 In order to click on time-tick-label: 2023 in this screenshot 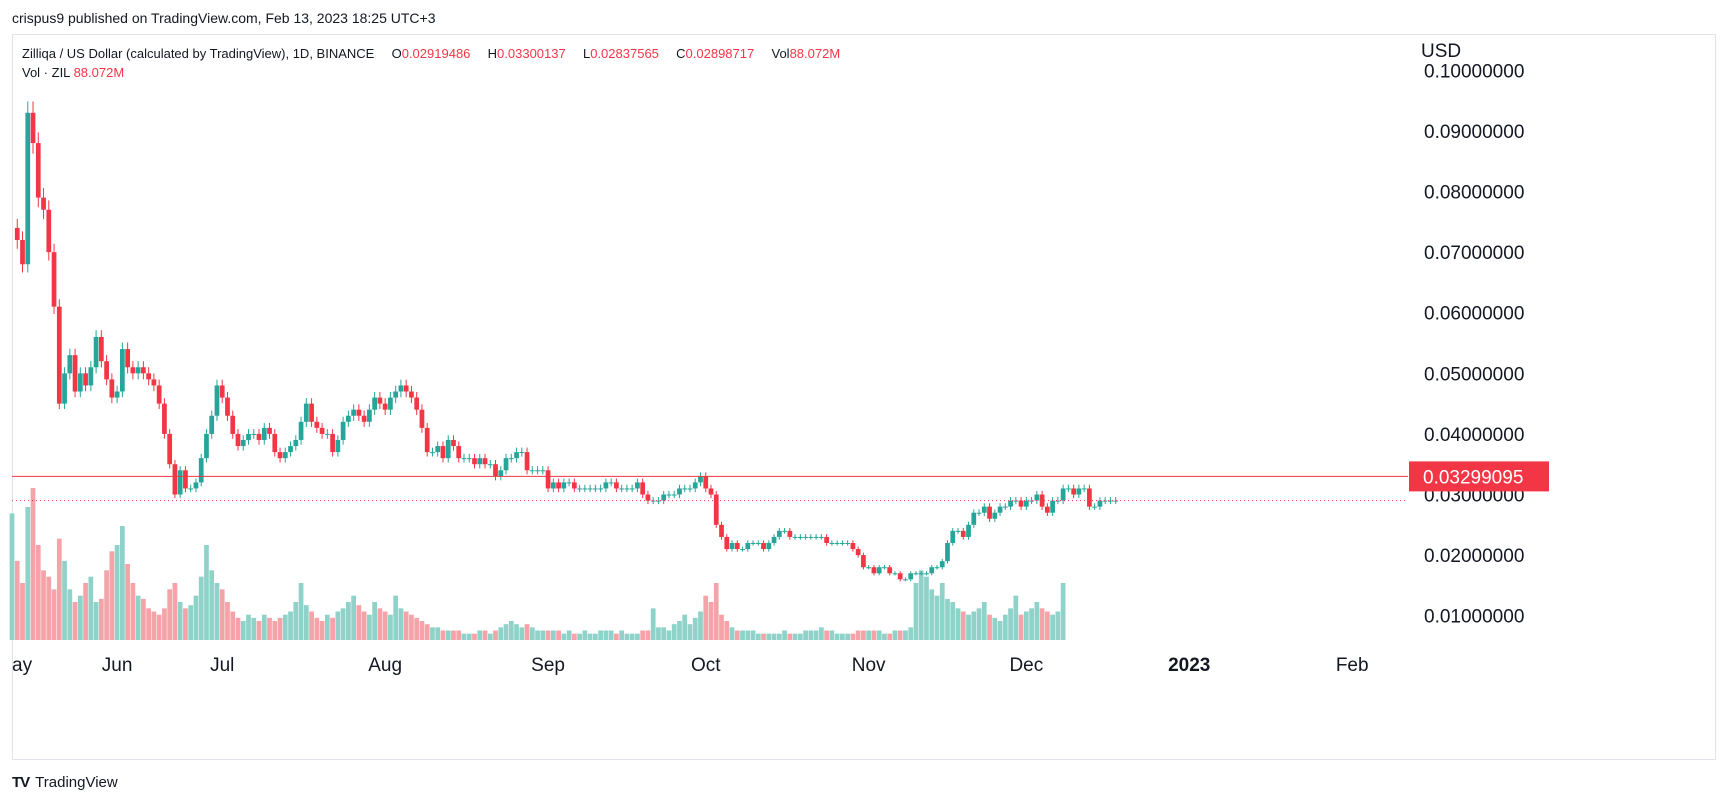, I will do `click(1189, 665)`.